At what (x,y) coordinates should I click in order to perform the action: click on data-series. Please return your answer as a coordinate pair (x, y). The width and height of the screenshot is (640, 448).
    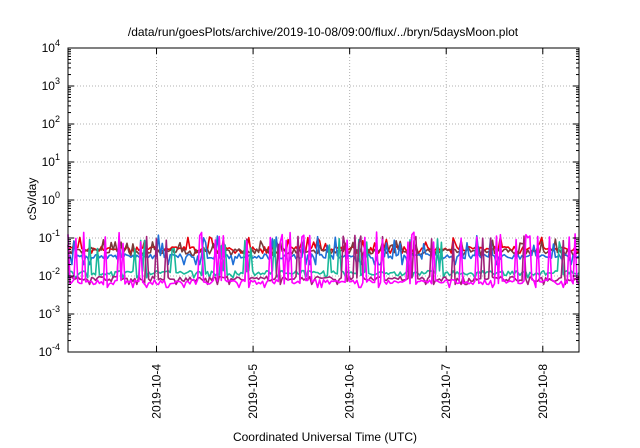
    Looking at the image, I should click on (323, 260).